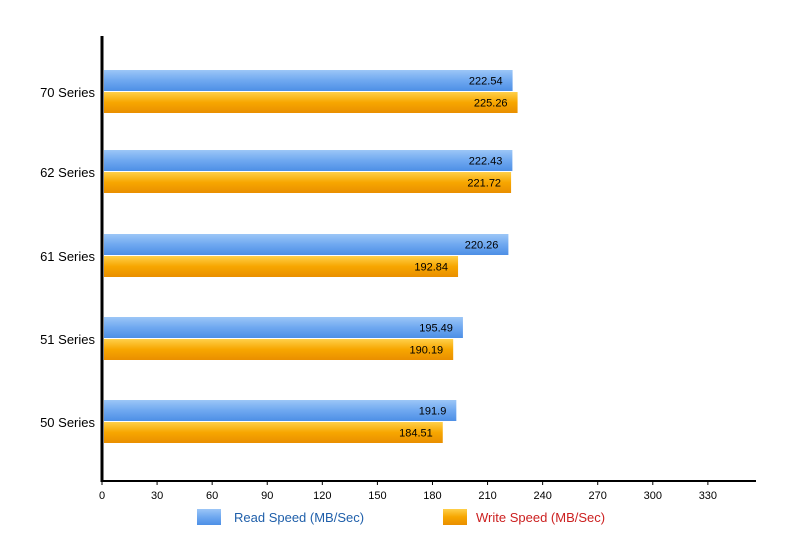 The height and width of the screenshot is (558, 800). What do you see at coordinates (486, 162) in the screenshot?
I see `data-label-62-series-read: 222.43` at bounding box center [486, 162].